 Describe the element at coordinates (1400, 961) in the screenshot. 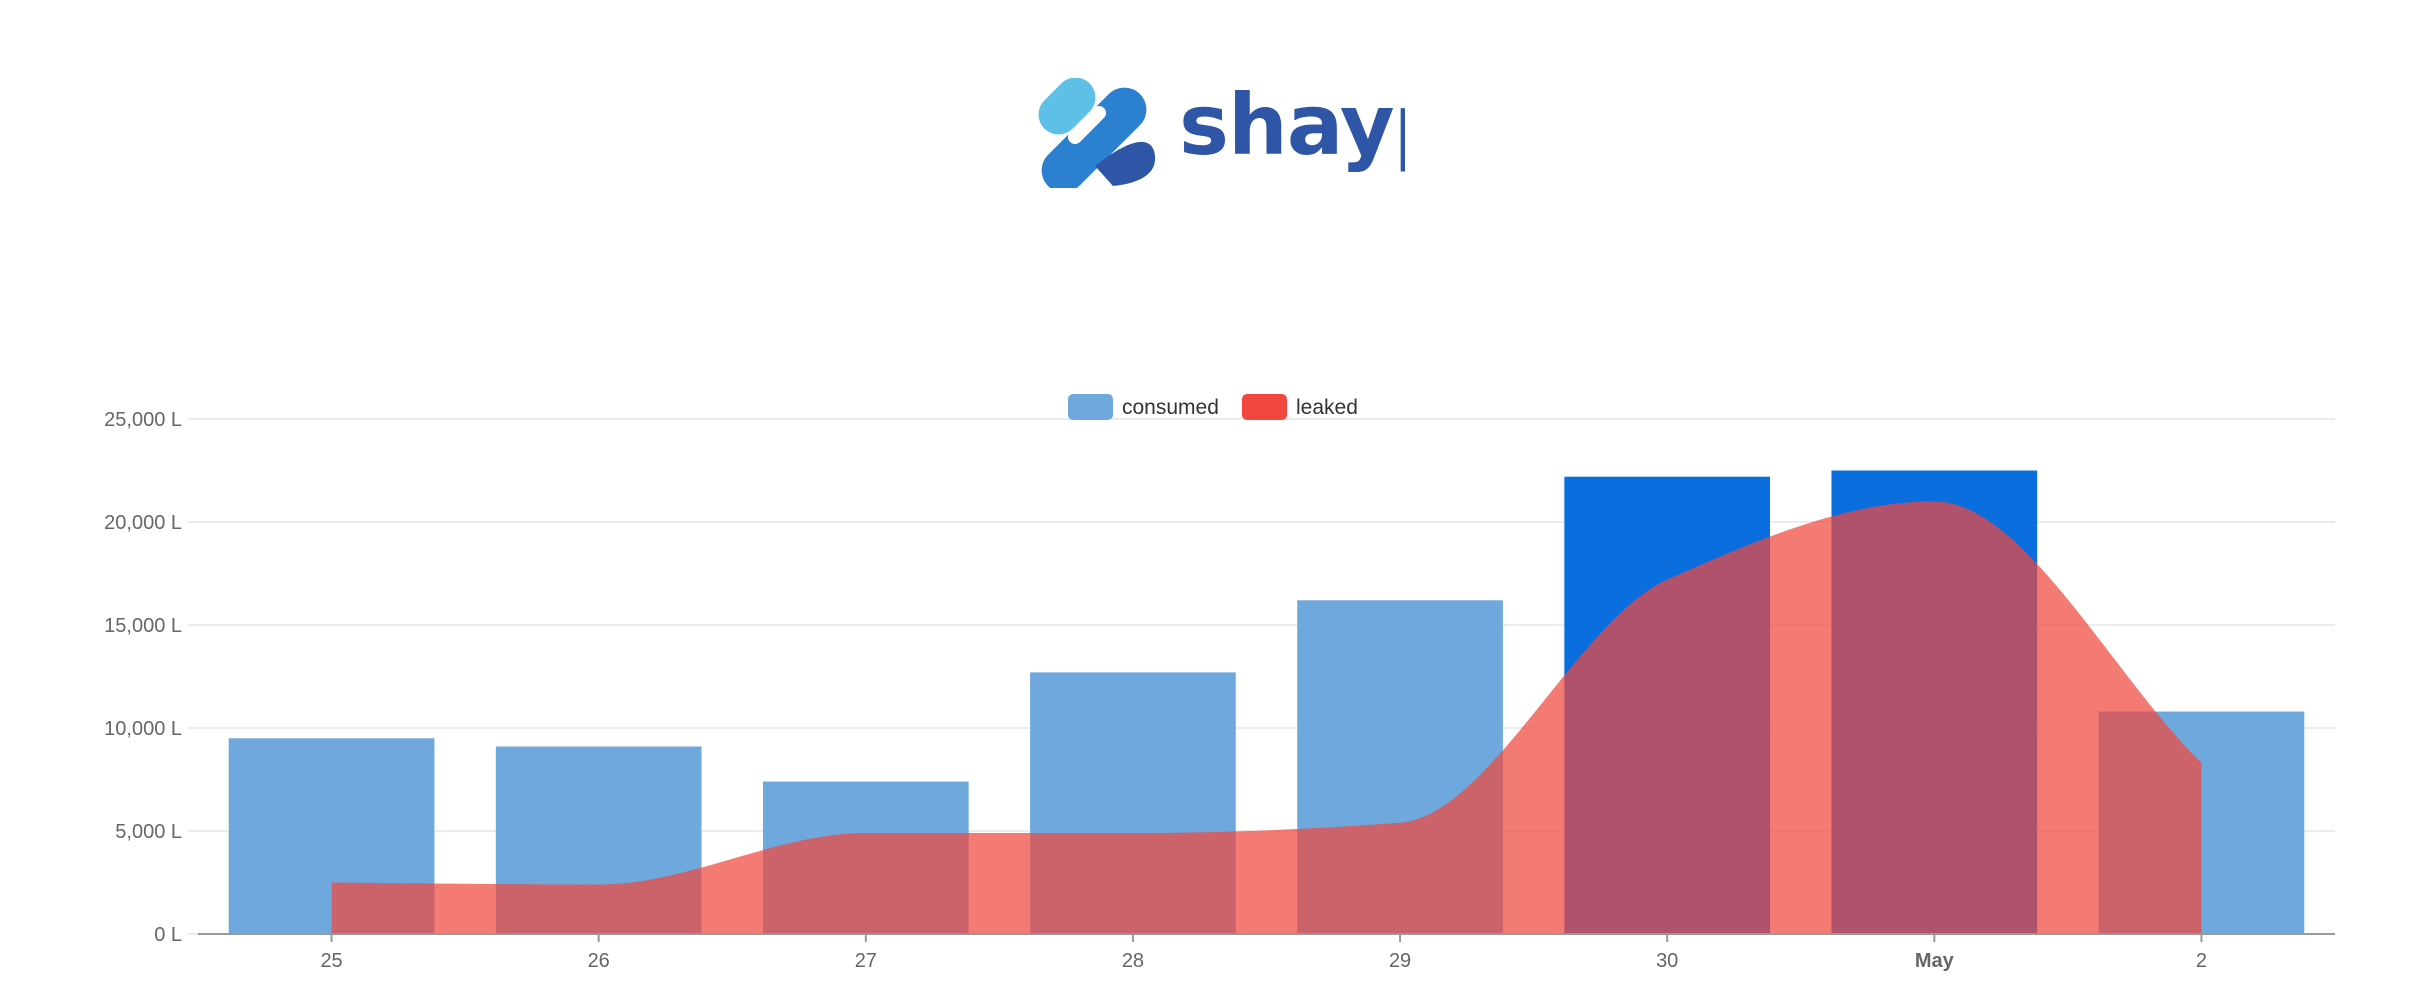

I see `x-tick-label: 29` at that location.